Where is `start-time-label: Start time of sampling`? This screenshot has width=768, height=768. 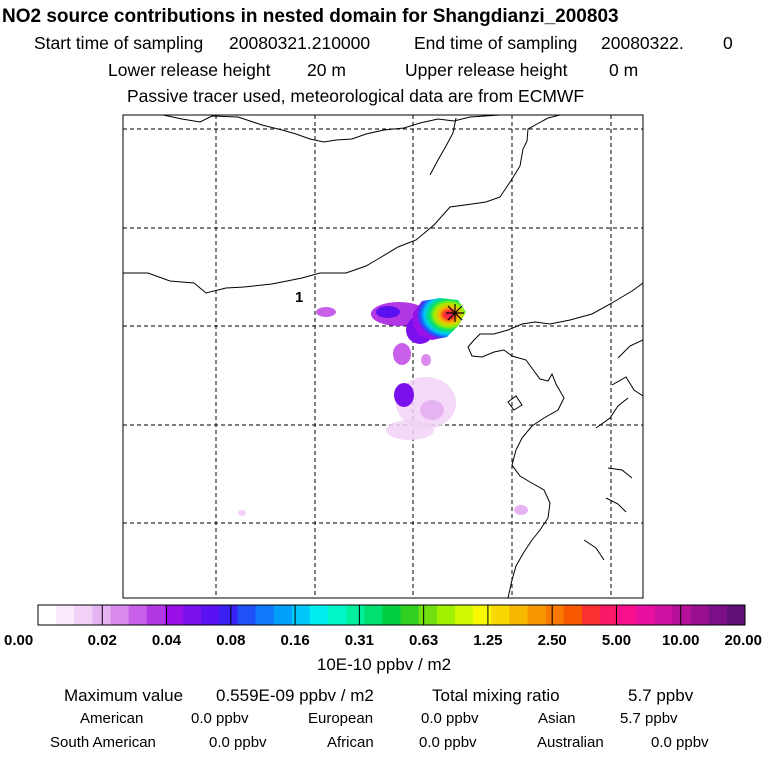
start-time-label: Start time of sampling is located at coordinates (119, 43).